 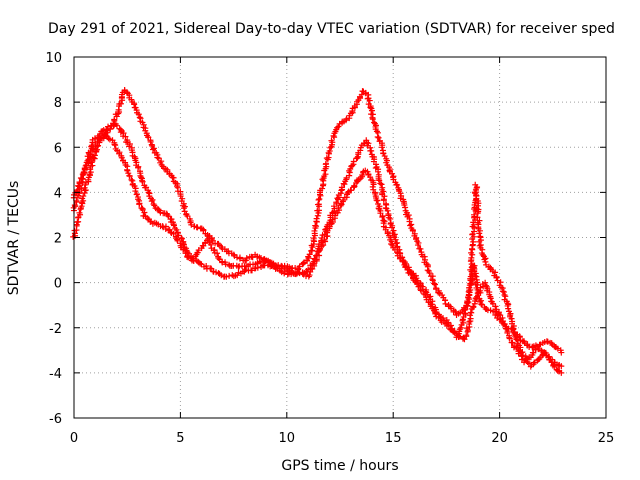 What do you see at coordinates (58, 239) in the screenshot?
I see `y-tick-label: 2` at bounding box center [58, 239].